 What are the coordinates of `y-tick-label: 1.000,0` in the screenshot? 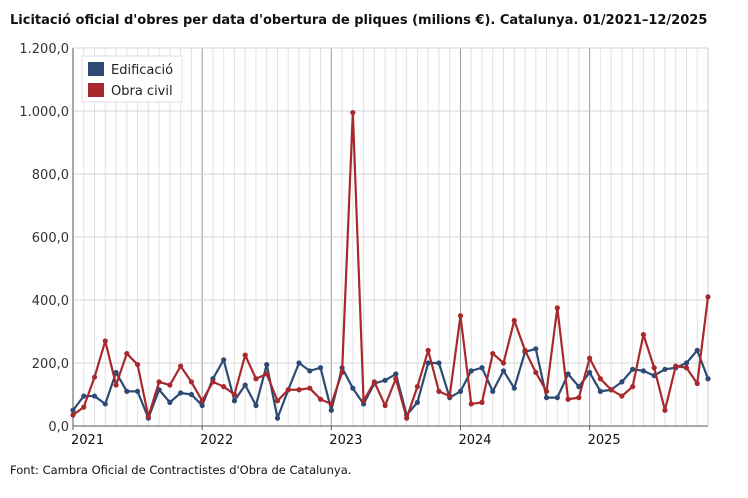 It's located at (44, 112).